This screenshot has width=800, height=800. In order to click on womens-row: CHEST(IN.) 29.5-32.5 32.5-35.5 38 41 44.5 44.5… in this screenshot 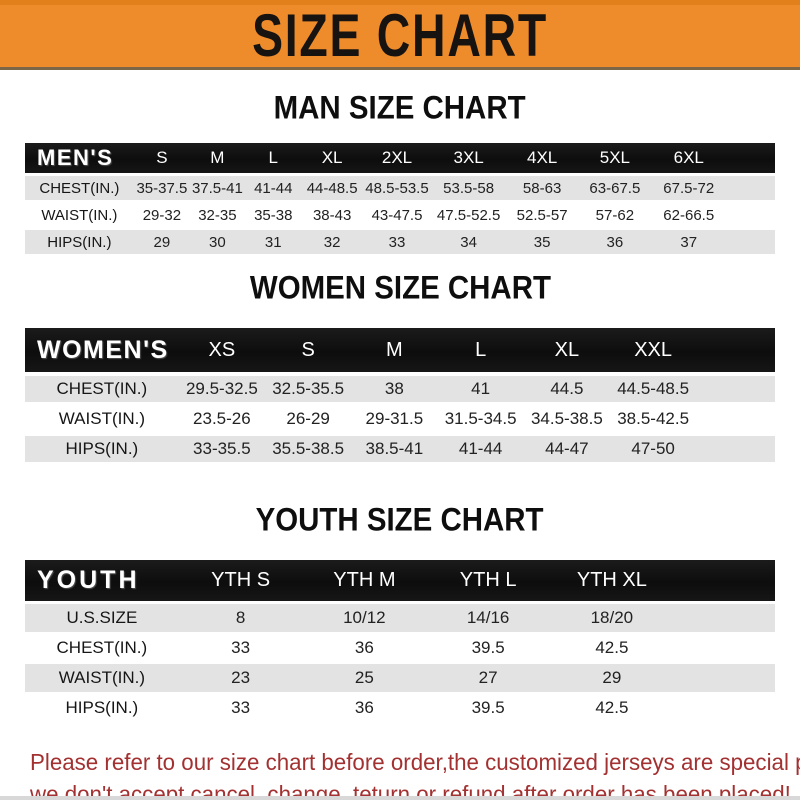, I will do `click(400, 389)`.